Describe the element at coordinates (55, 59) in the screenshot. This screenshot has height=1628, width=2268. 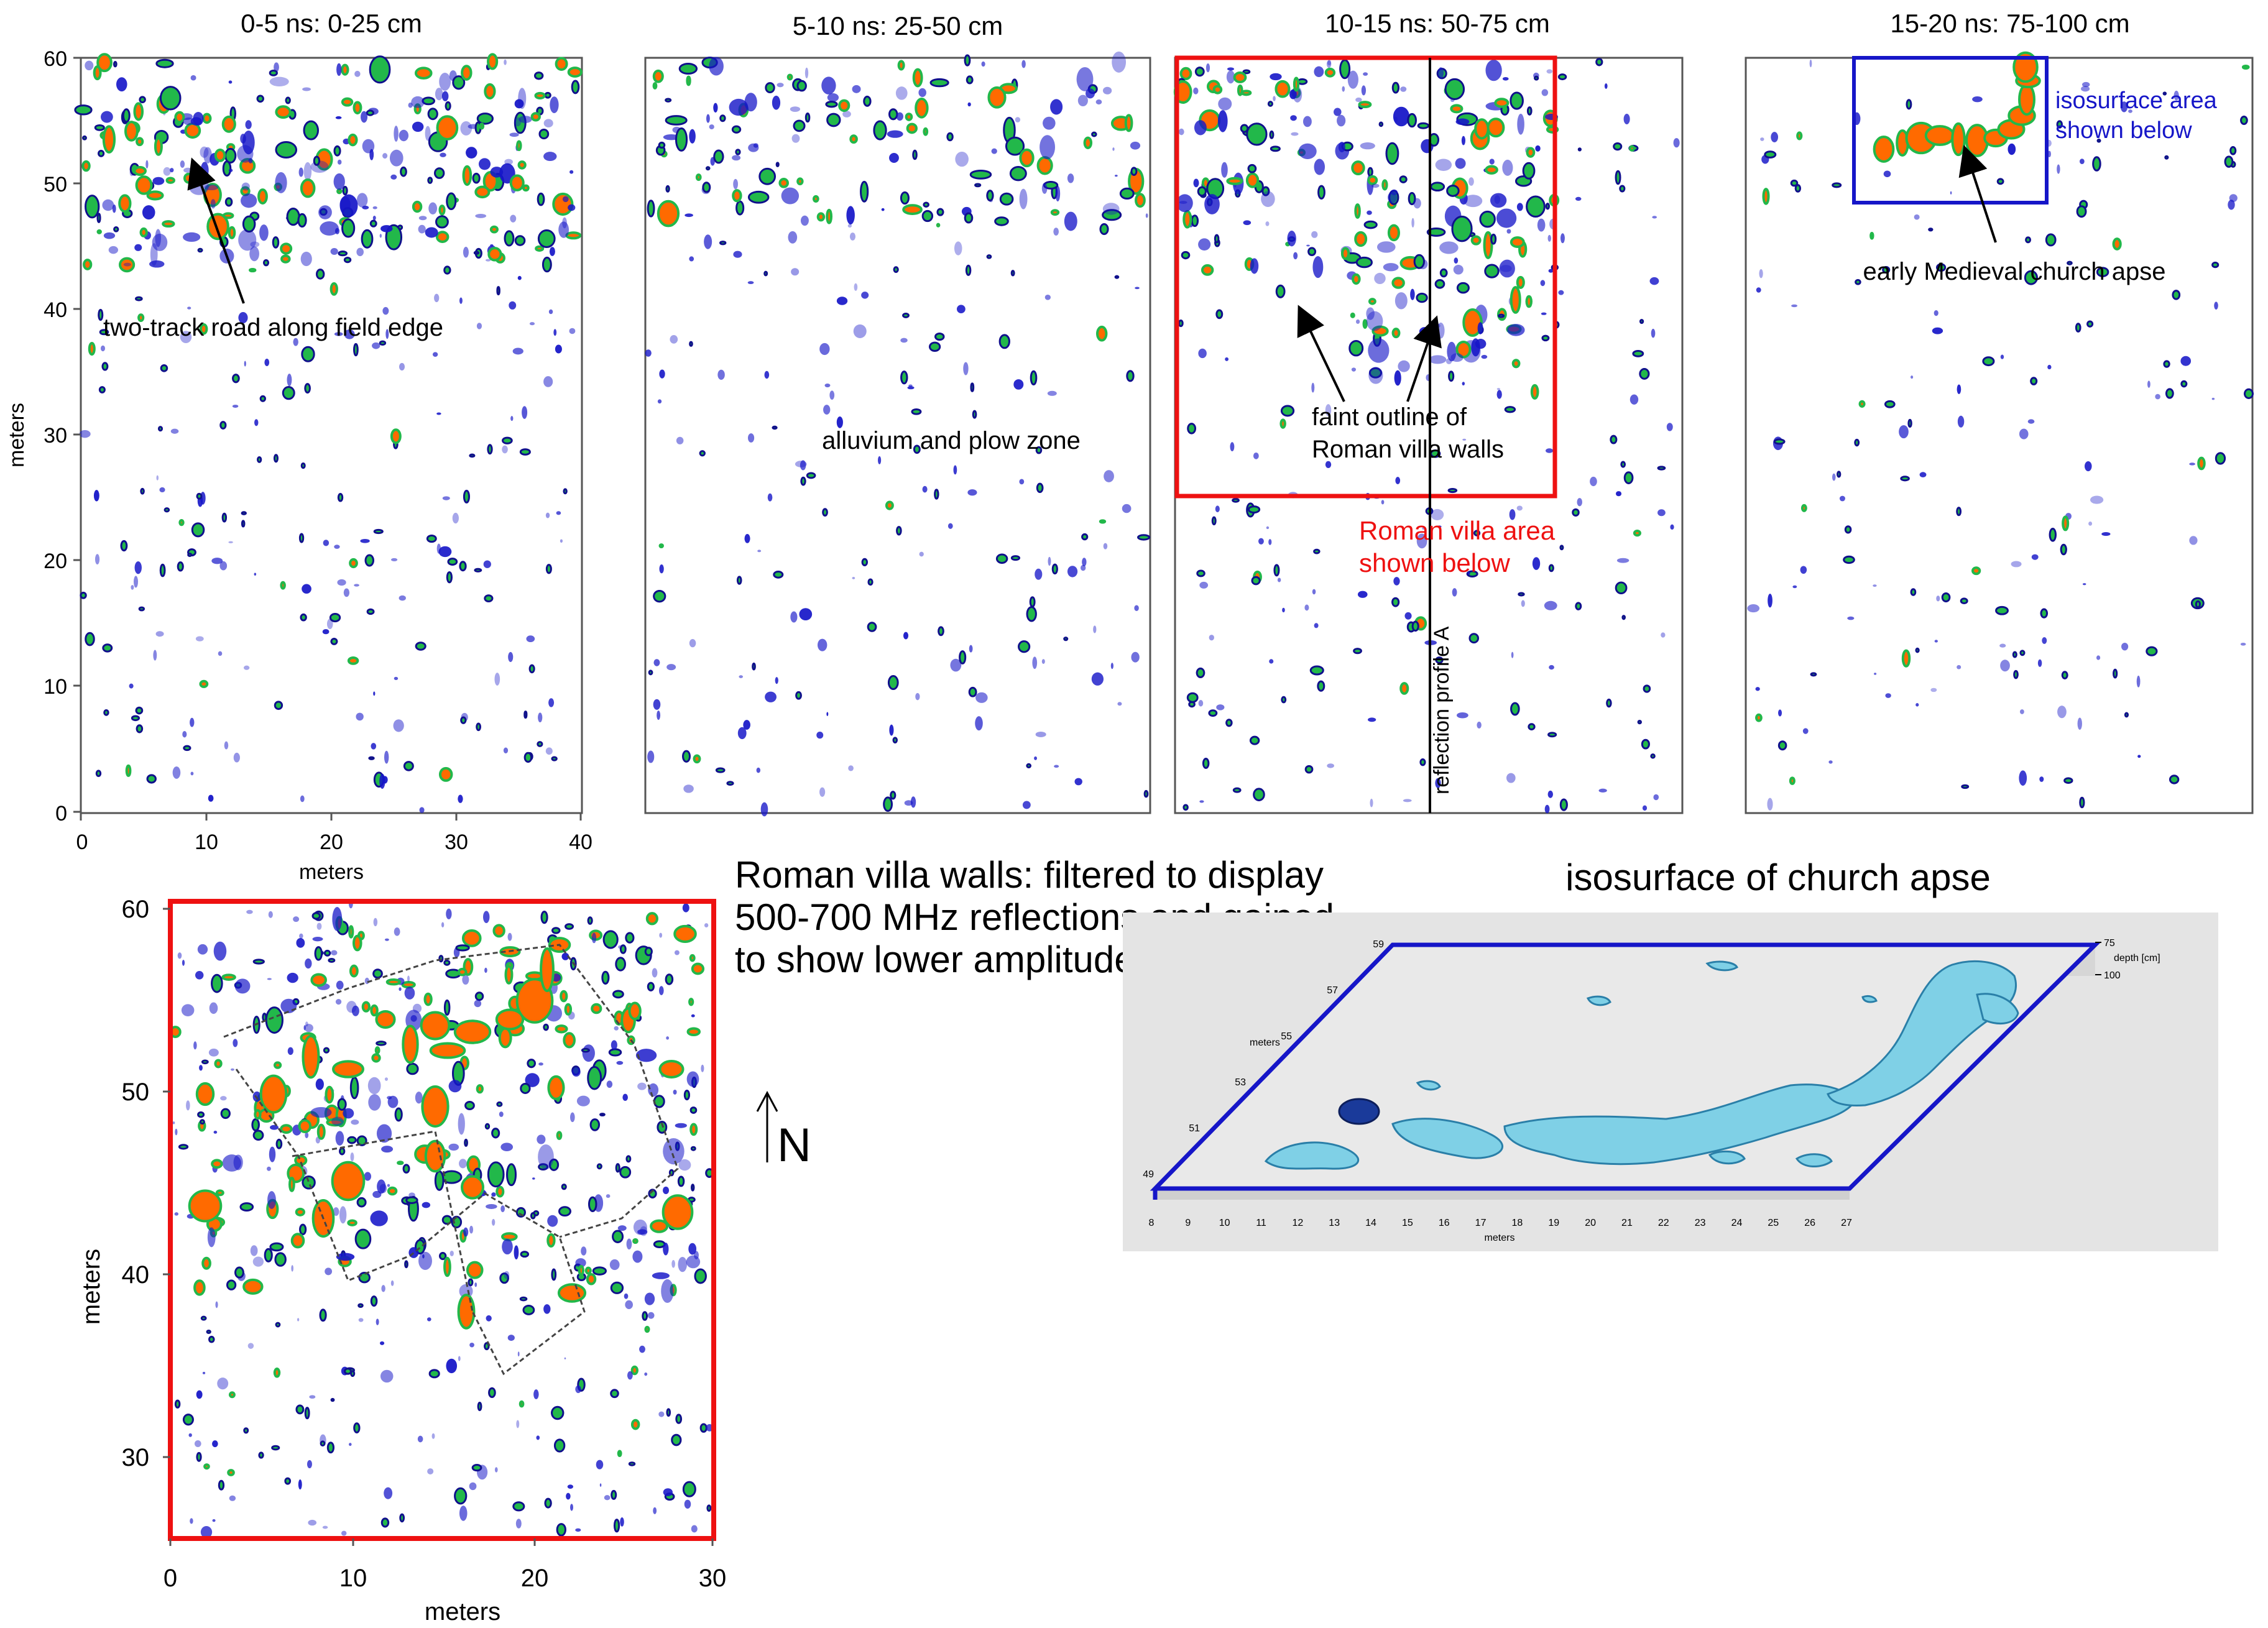
I see `y-tick-label: 60` at that location.